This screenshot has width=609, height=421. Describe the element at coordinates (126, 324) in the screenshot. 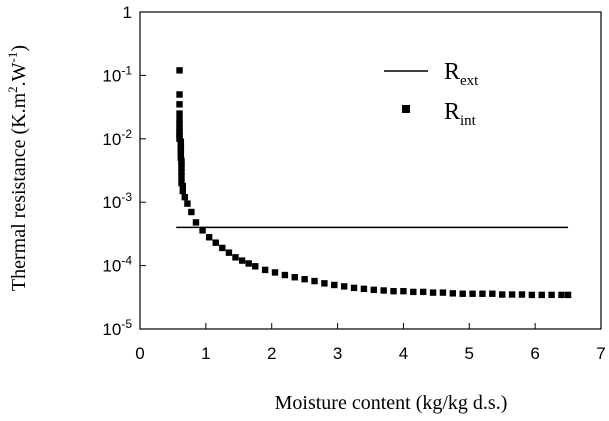

I see `y-tick-label-exponent: -5` at that location.